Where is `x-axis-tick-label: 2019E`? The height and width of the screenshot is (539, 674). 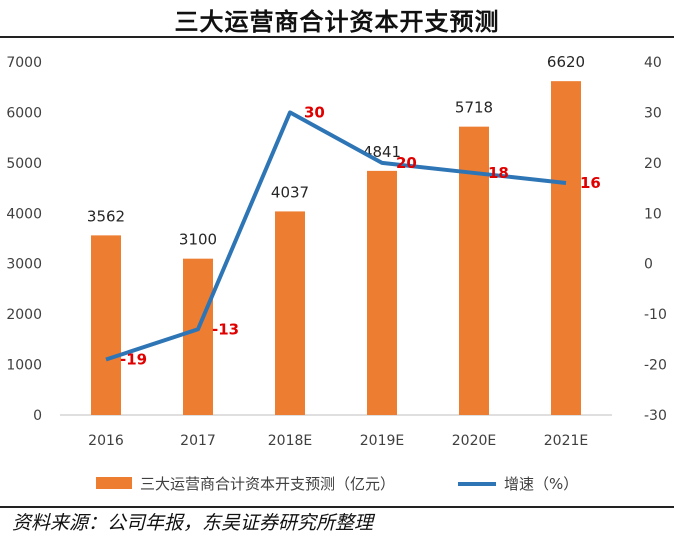
x-axis-tick-label: 2019E is located at coordinates (382, 441).